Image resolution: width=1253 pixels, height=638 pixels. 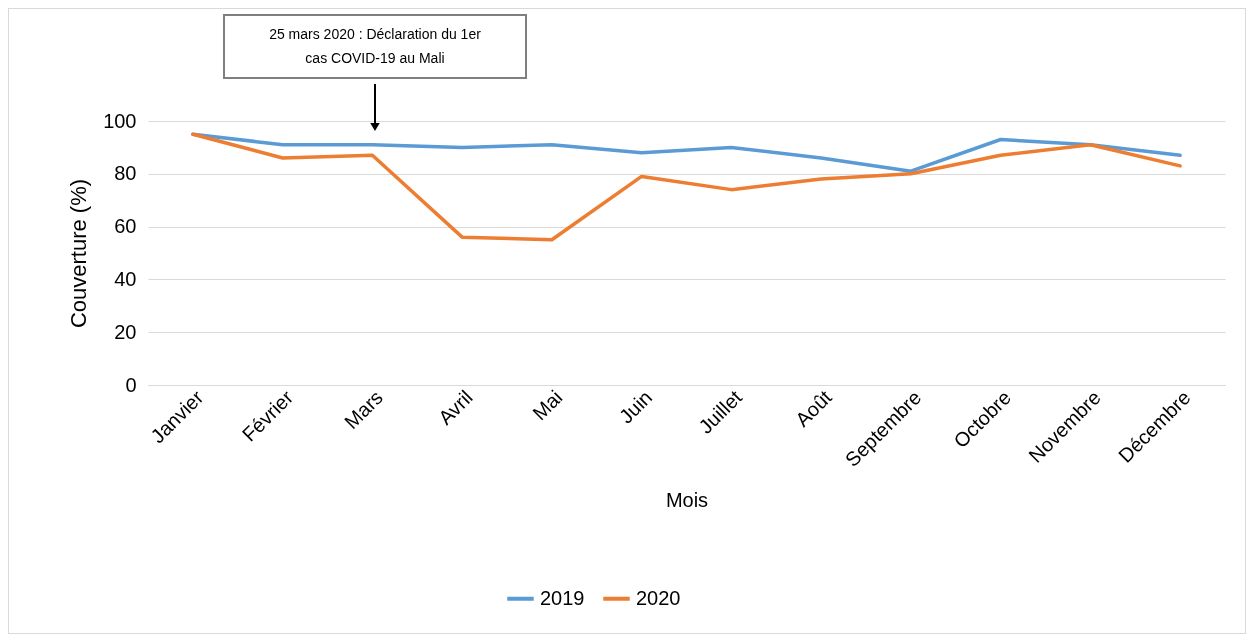 I want to click on y-tick-label: 60, so click(x=125, y=226).